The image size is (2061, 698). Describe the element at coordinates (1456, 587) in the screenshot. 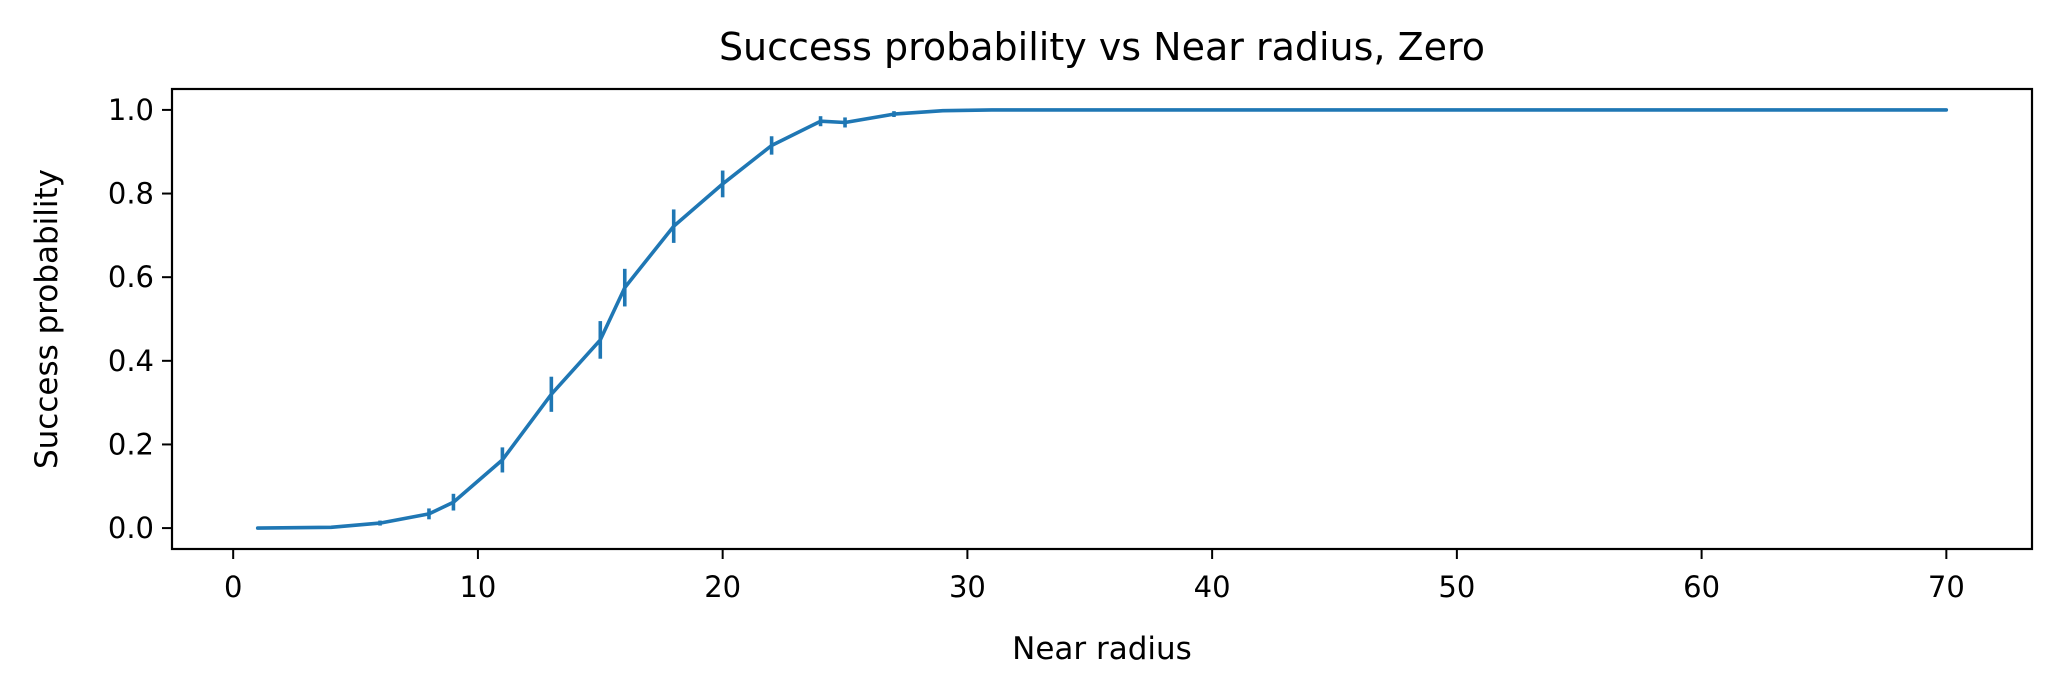

I see `x-tick-label: 50` at that location.